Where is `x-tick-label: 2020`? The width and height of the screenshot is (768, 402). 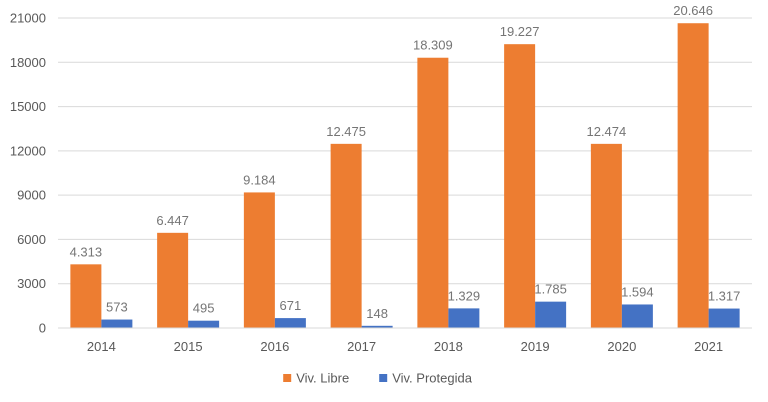
x-tick-label: 2020 is located at coordinates (621, 346).